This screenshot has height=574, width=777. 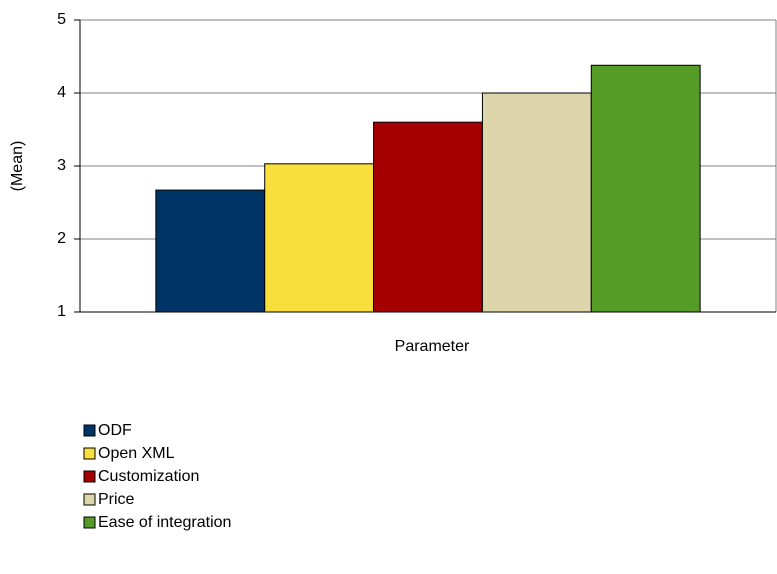 What do you see at coordinates (116, 499) in the screenshot?
I see `legend-label: Price` at bounding box center [116, 499].